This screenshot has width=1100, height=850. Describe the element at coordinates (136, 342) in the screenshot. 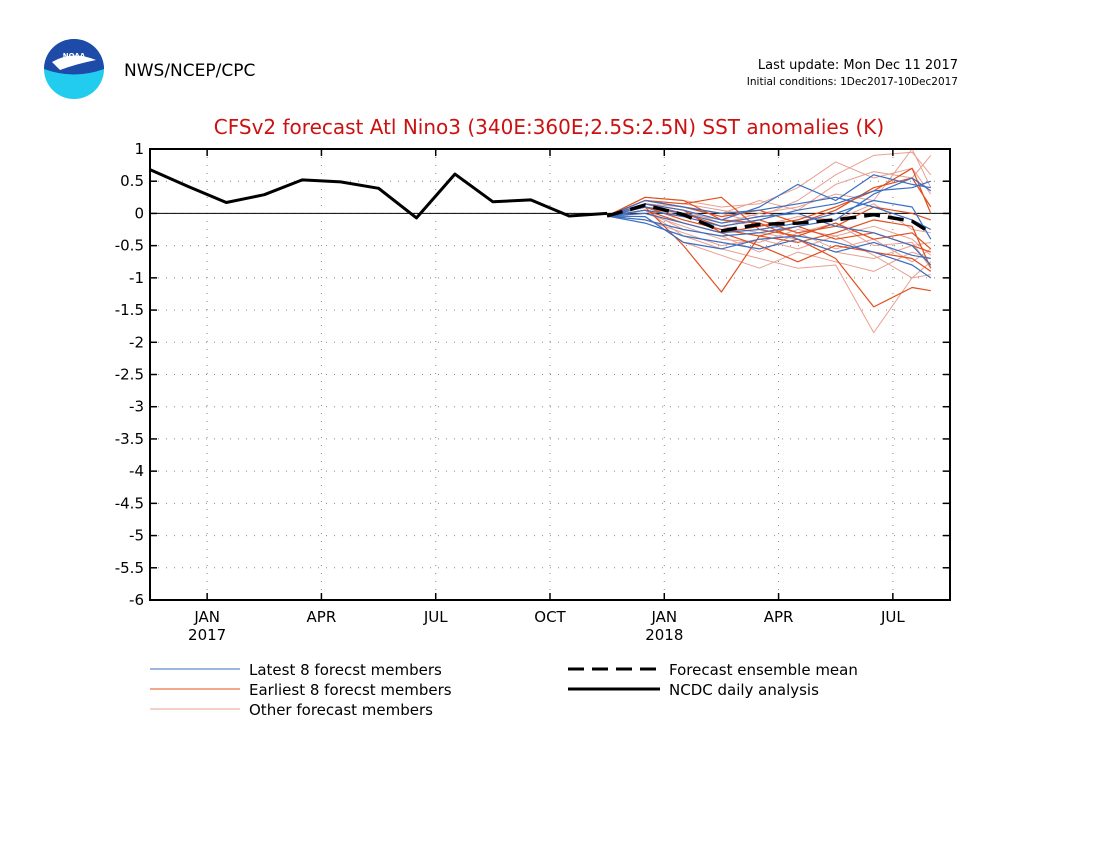

I see `y-tick-label: -2` at that location.